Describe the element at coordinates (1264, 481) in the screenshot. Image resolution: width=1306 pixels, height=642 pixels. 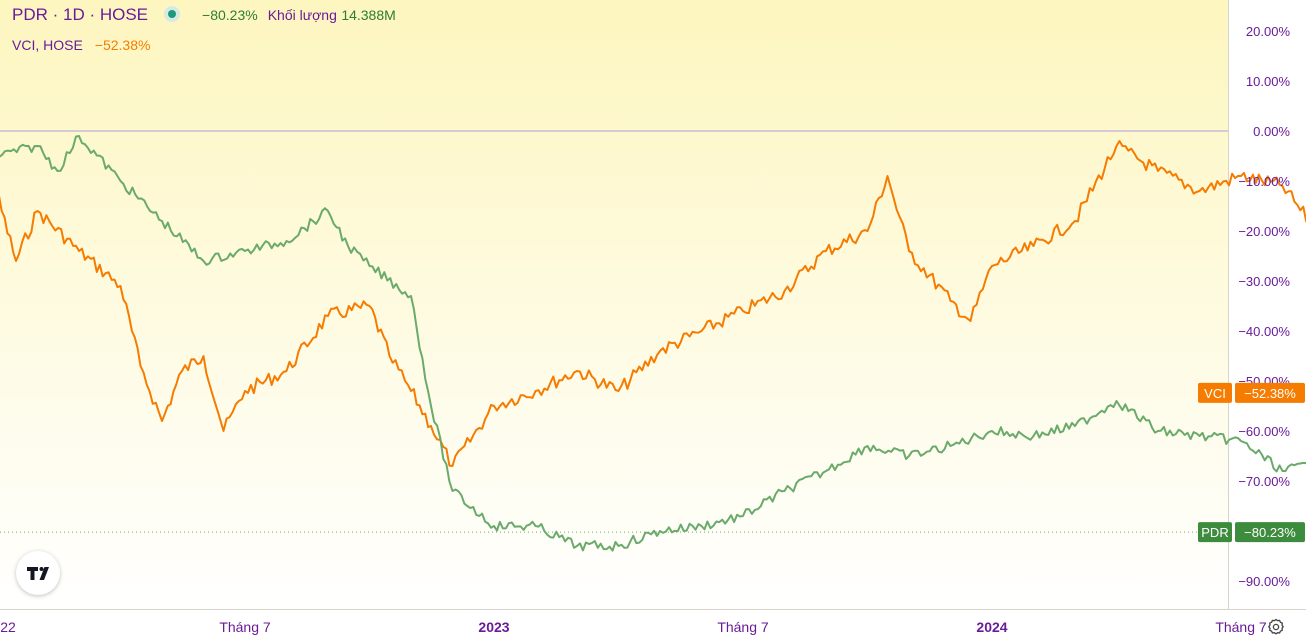
I see `y-tick-label: −70.00%` at that location.